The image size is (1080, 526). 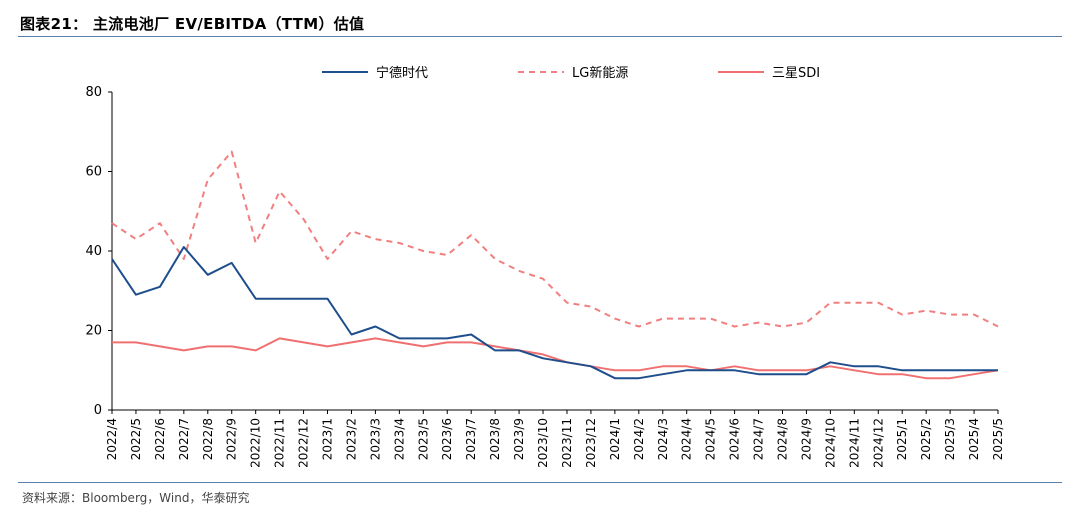 I want to click on x-tick-label: 2023/5, so click(x=423, y=439).